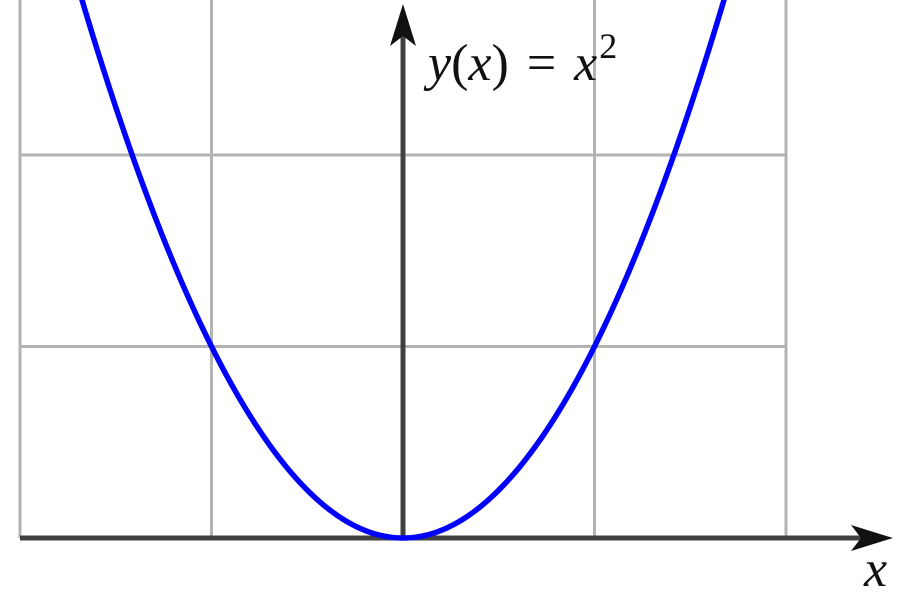 This screenshot has height=594, width=901. What do you see at coordinates (608, 46) in the screenshot?
I see `function-label-exponent: 2` at bounding box center [608, 46].